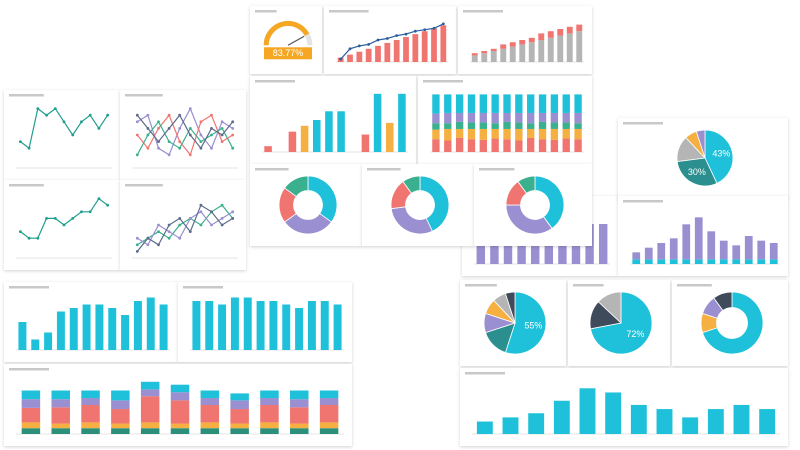 This screenshot has height=450, width=800. Describe the element at coordinates (703, 158) in the screenshot. I see `chart-panel: 43% 30%` at that location.